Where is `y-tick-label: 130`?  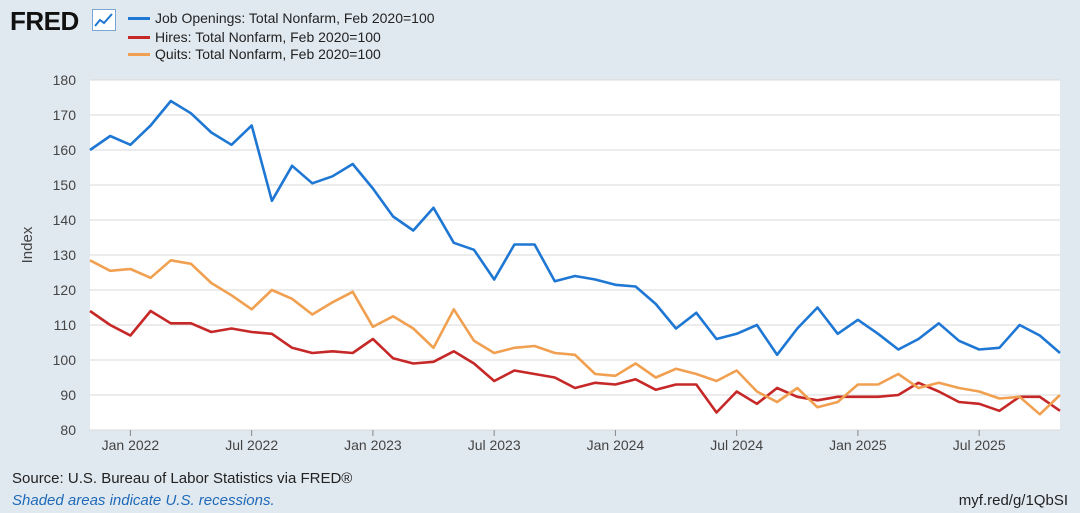 y-tick-label: 130 is located at coordinates (65, 255).